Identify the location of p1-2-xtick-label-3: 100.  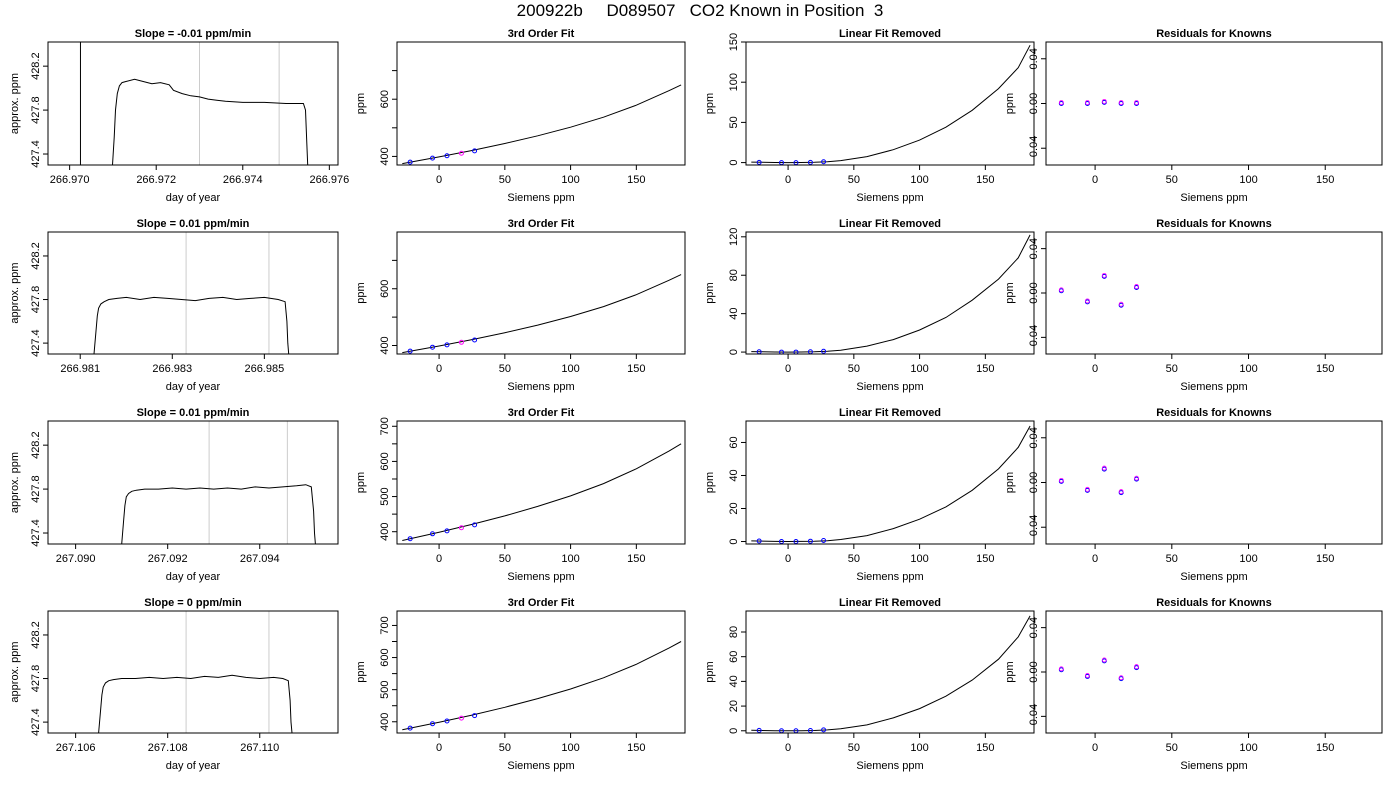
(570, 180).